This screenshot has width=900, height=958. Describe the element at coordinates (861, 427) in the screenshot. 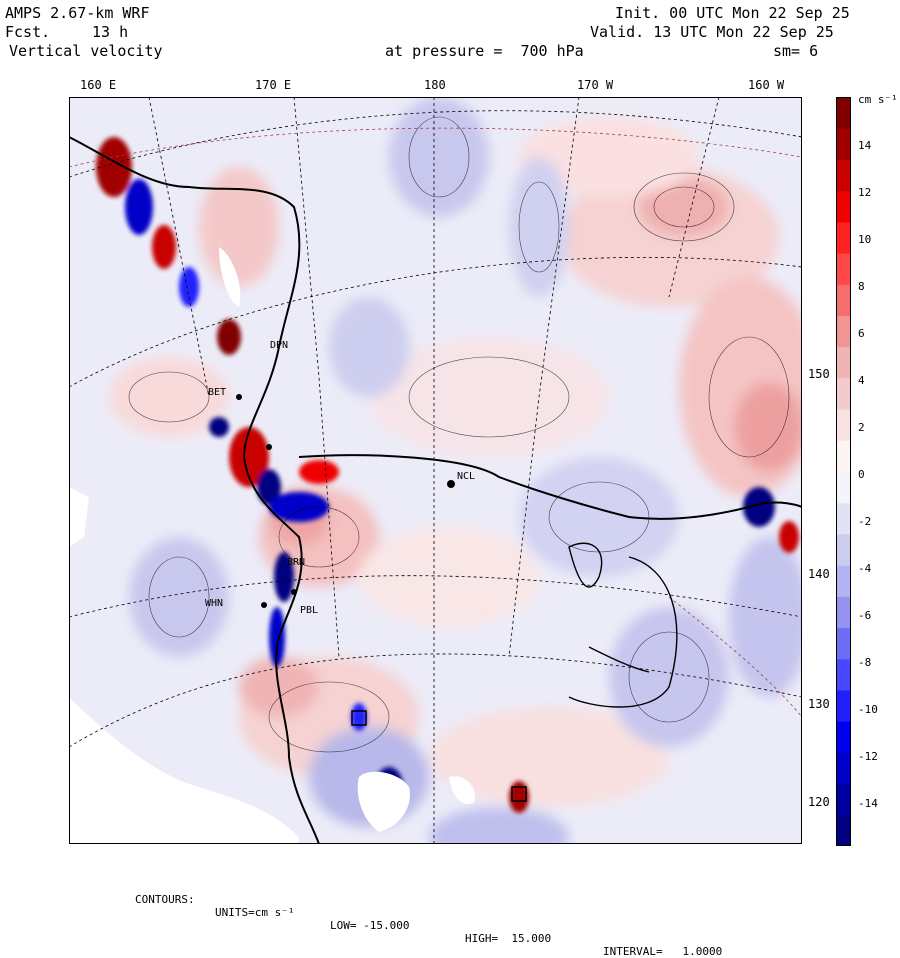

I see `colorbar-tick-label: 2` at that location.